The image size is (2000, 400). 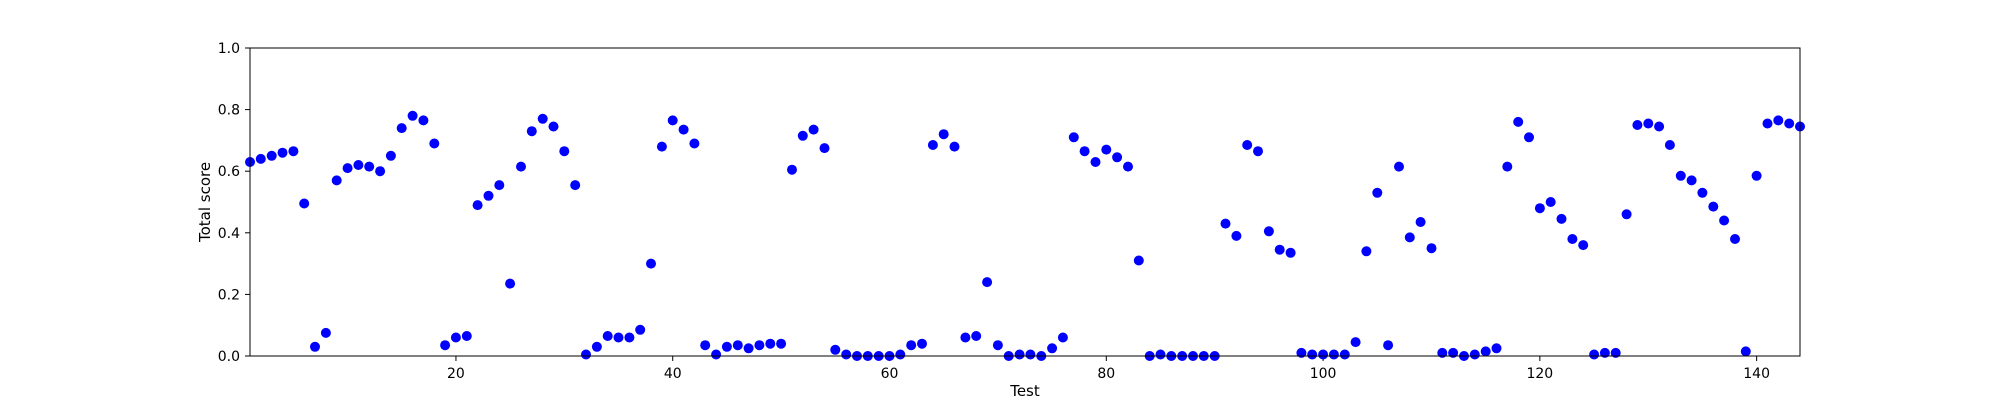 What do you see at coordinates (229, 49) in the screenshot?
I see `y-tick-label: 1.0` at bounding box center [229, 49].